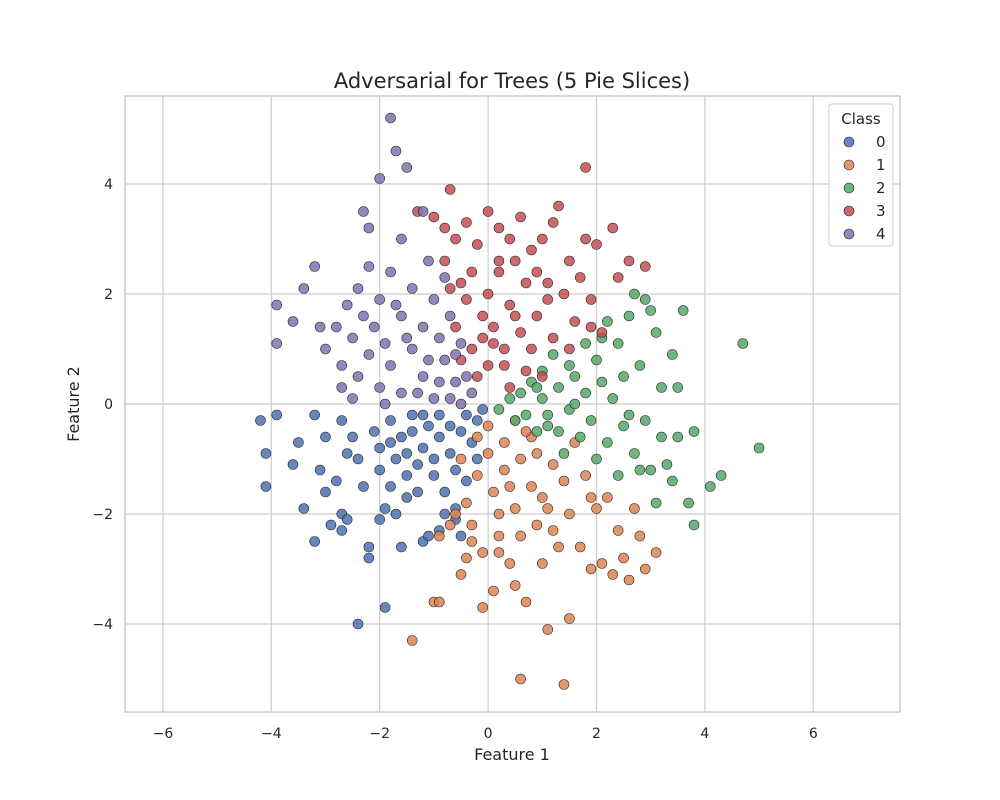 The image size is (1000, 800). Describe the element at coordinates (73, 404) in the screenshot. I see `y-axis-label: Feature 2` at that location.